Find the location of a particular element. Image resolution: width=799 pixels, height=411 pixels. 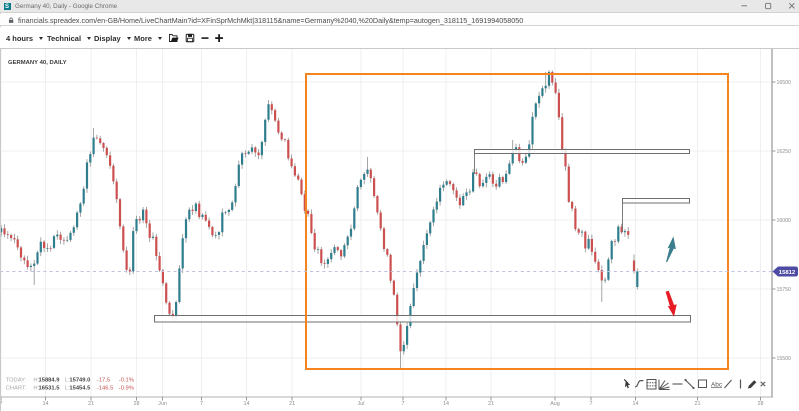

svg-text: 15750 is located at coordinates (784, 290).